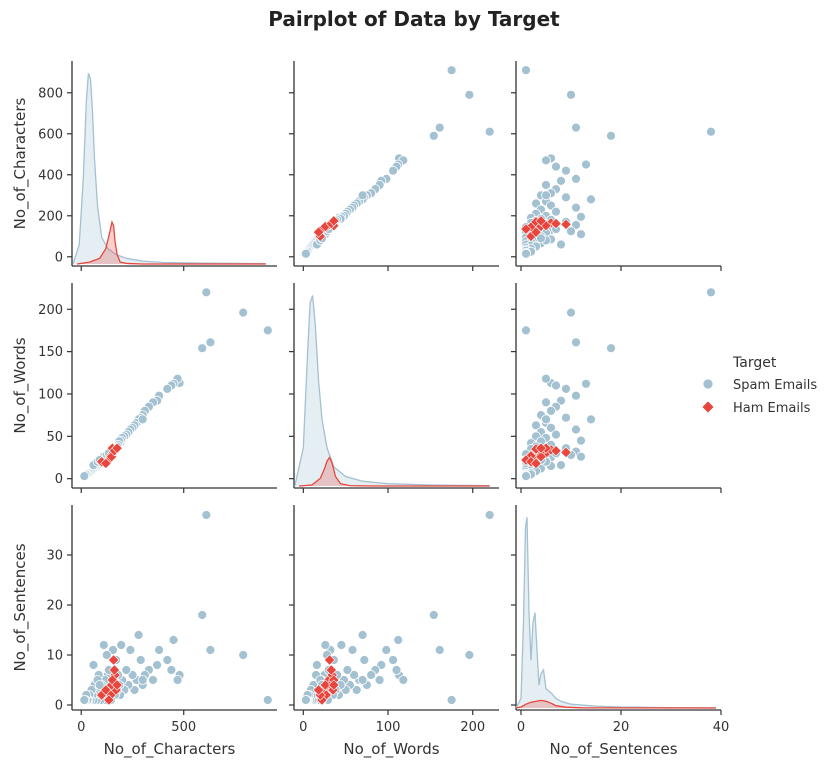  I want to click on legend-title: Target, so click(754, 363).